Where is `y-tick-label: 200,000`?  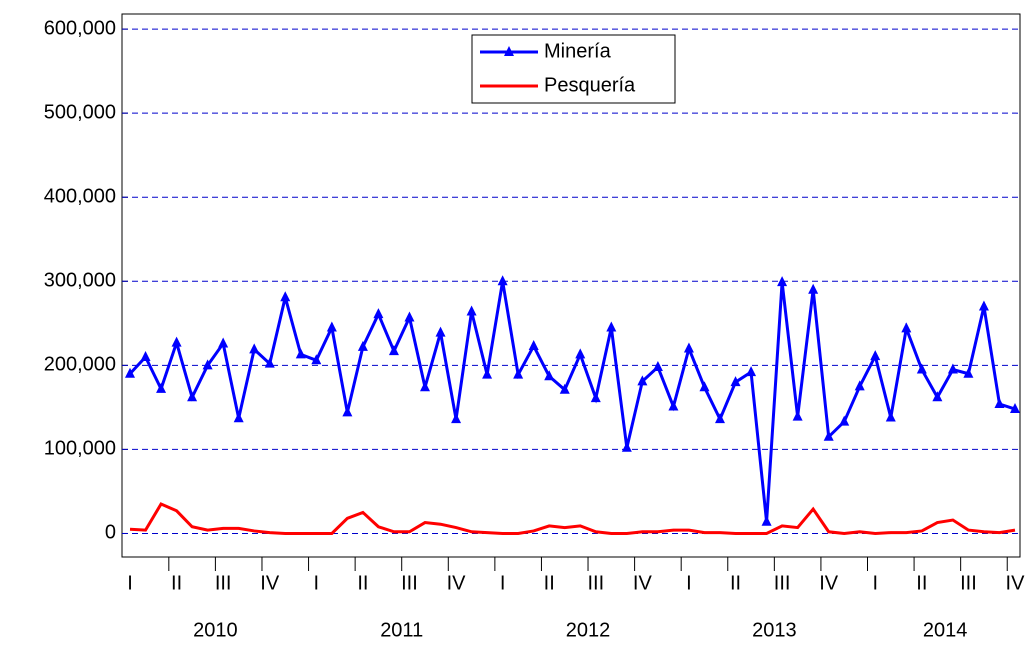 y-tick-label: 200,000 is located at coordinates (80, 365).